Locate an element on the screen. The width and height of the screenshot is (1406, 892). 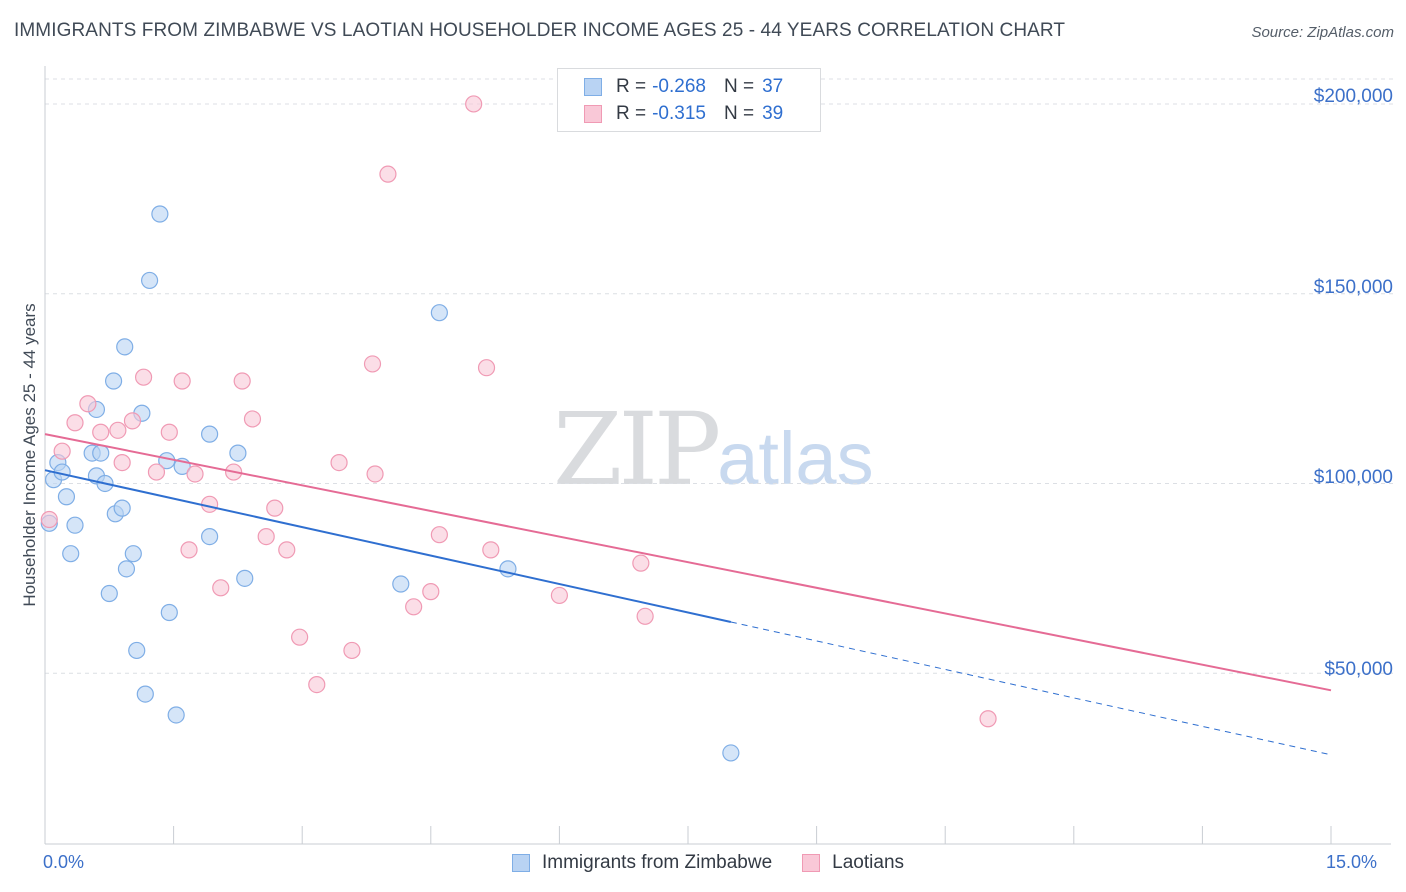
bottom-legend-item-zimbabwe: Immigrants from Zimbabwe is located at coordinates (642, 863).